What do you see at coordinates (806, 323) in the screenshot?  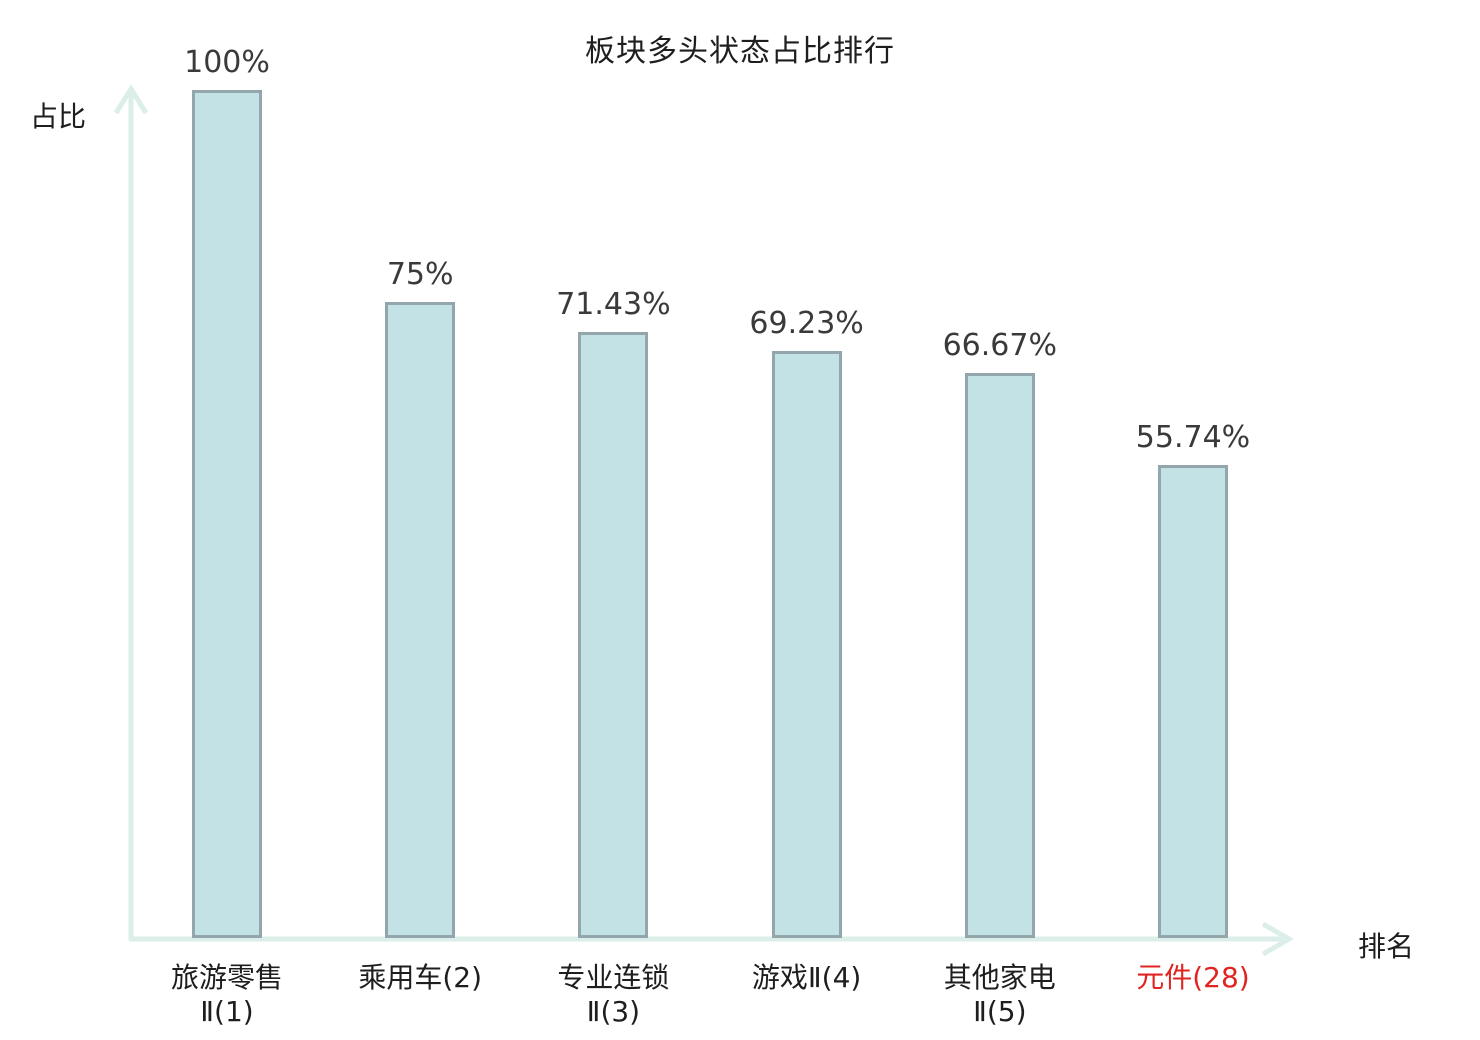 I see `value-label-4: 69.23%` at bounding box center [806, 323].